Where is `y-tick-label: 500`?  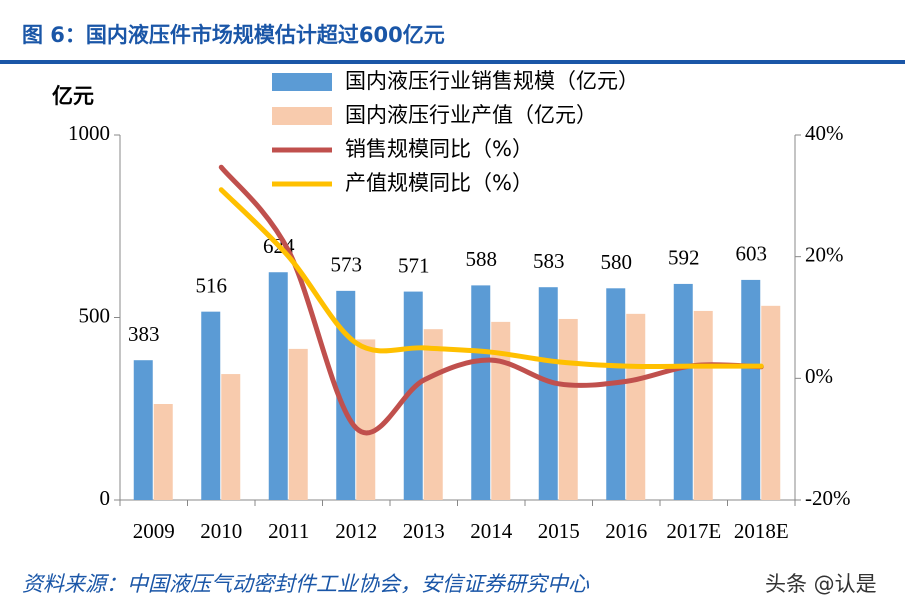 y-tick-label: 500 is located at coordinates (95, 315).